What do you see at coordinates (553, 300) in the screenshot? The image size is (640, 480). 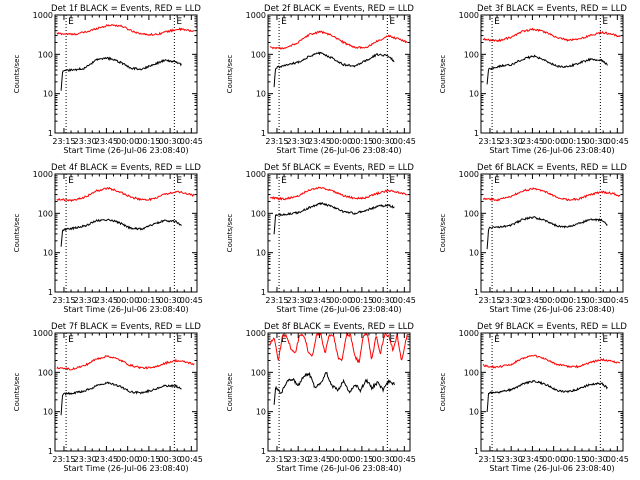 I see `panel-6-xtick-label: 00:00` at bounding box center [553, 300].